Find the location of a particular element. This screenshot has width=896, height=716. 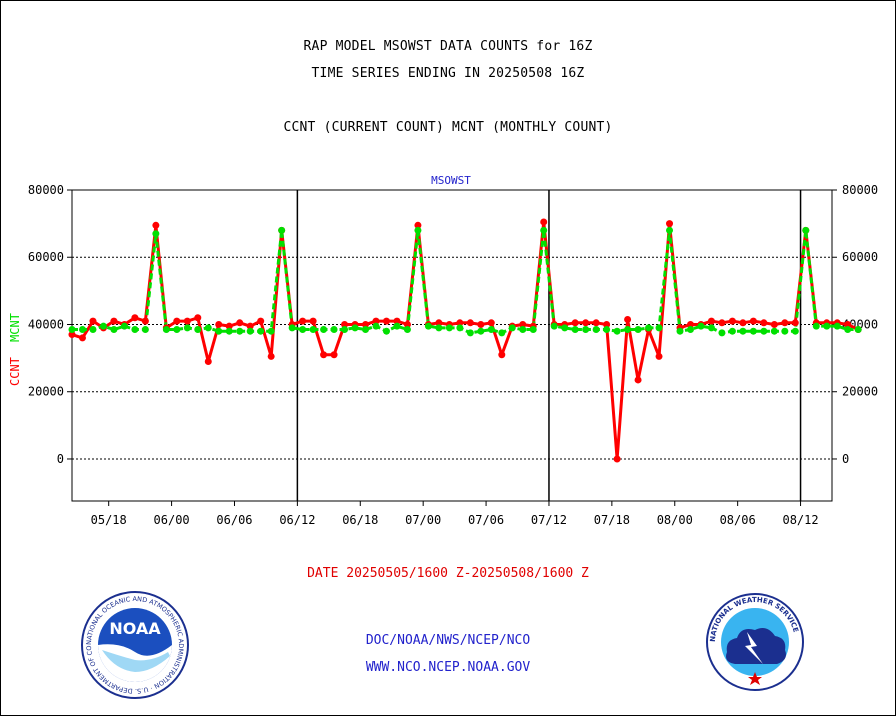

y-tick-label-left: 60000 is located at coordinates (46, 257).